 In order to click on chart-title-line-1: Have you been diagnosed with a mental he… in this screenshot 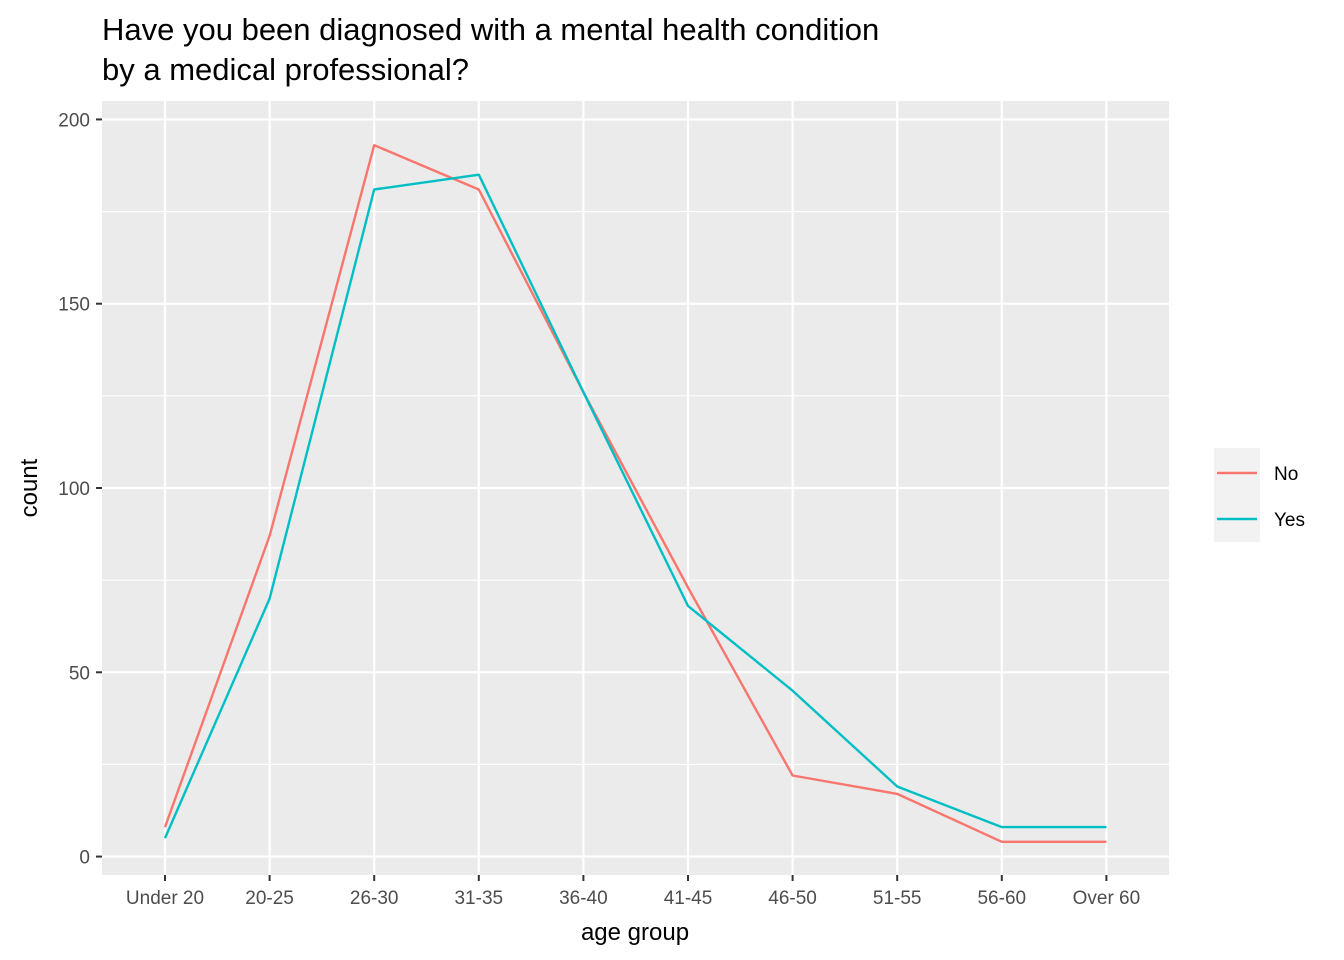, I will do `click(490, 29)`.